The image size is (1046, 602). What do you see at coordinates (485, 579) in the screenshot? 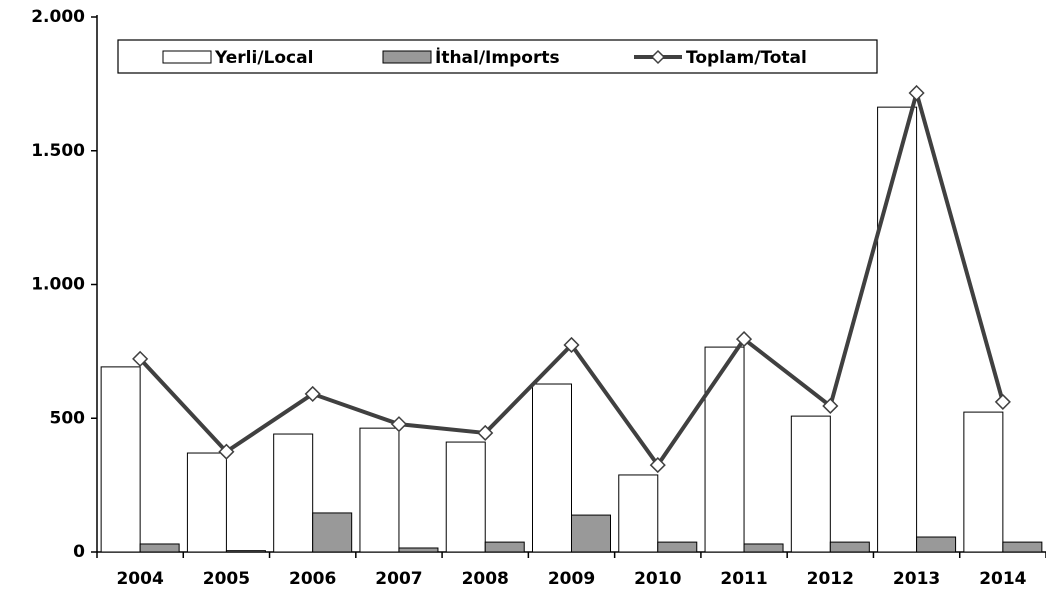
I see `x-tick-label: 2008` at bounding box center [485, 579].